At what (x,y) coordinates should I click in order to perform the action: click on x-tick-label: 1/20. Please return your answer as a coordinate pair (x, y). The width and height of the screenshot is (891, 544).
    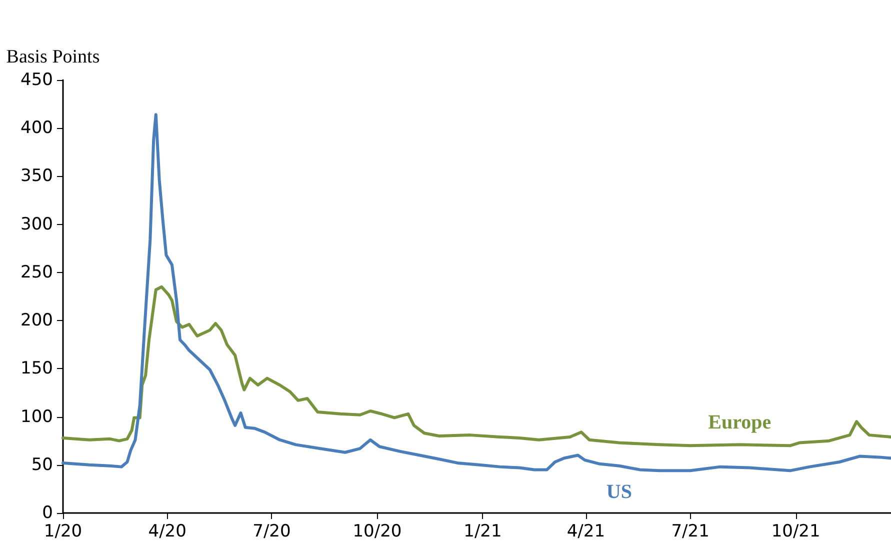
    Looking at the image, I should click on (63, 532).